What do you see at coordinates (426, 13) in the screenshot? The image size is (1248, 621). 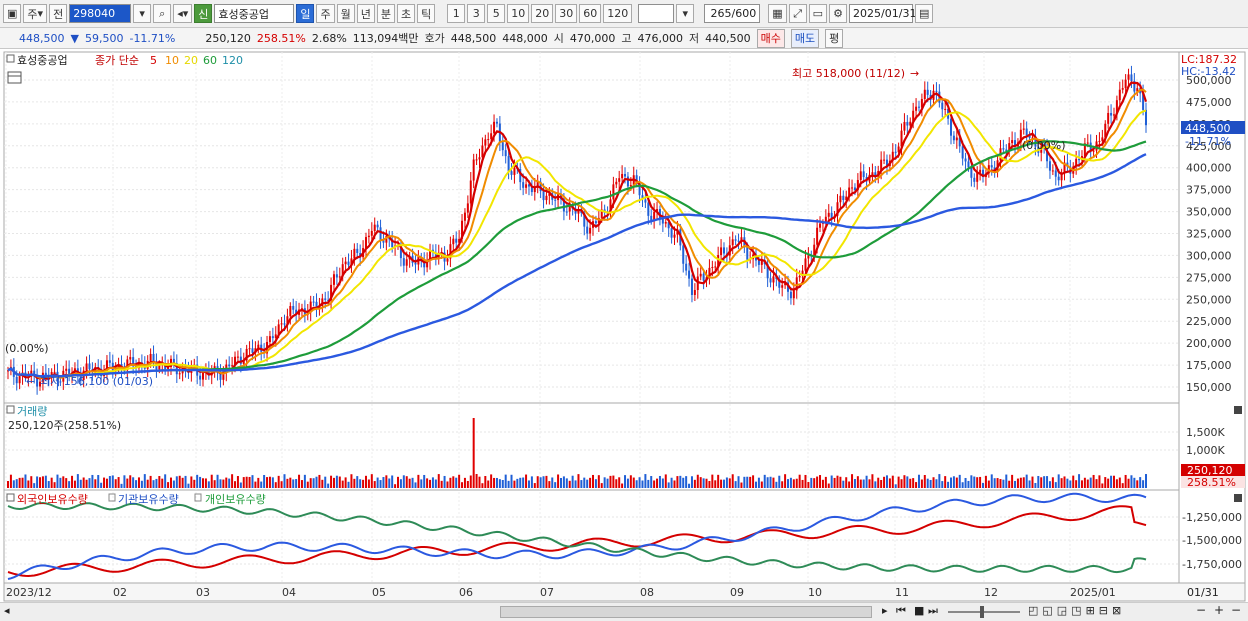 I see `tab-tick: 틱` at bounding box center [426, 13].